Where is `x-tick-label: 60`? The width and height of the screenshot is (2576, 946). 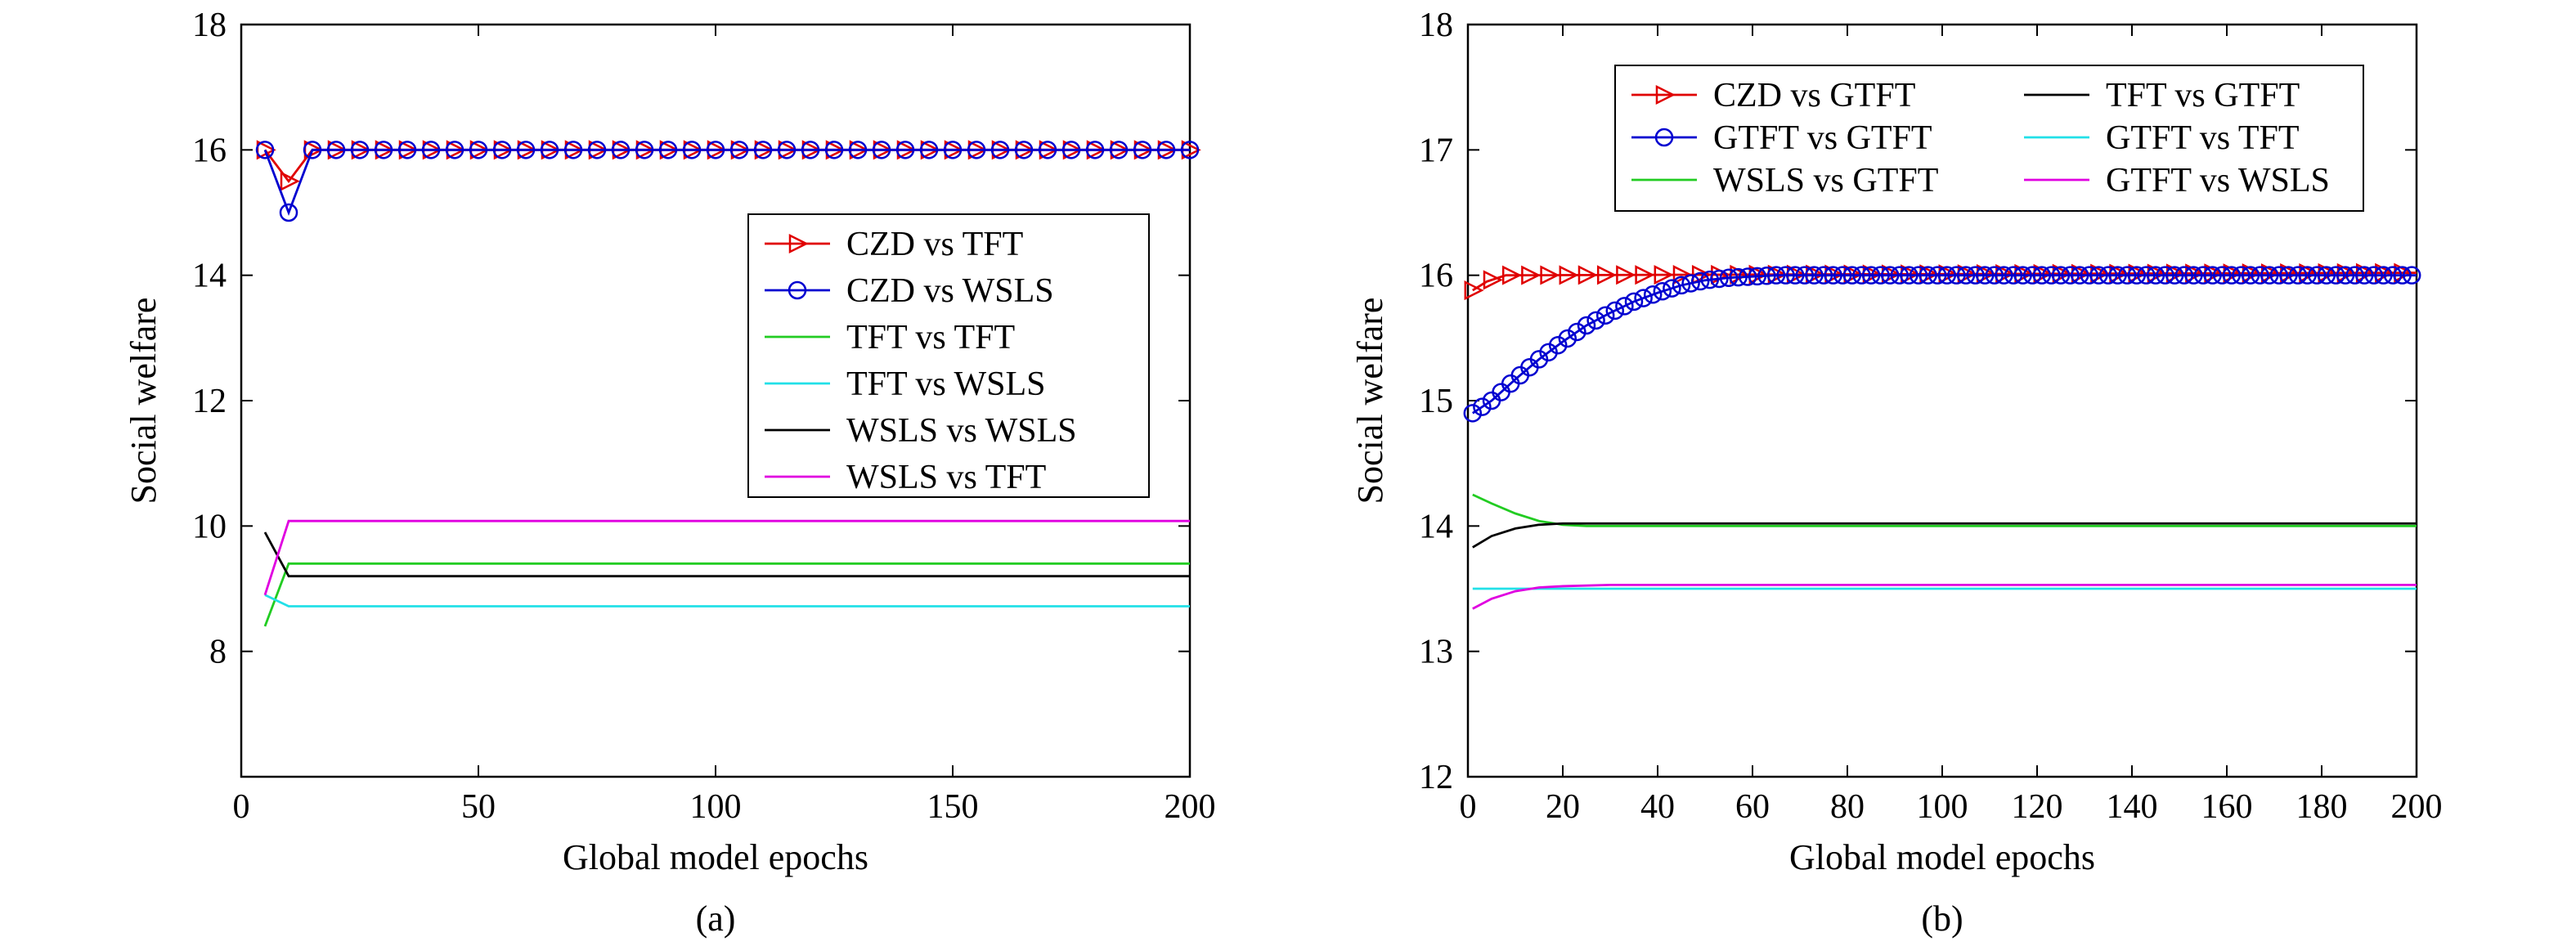 x-tick-label: 60 is located at coordinates (1753, 807).